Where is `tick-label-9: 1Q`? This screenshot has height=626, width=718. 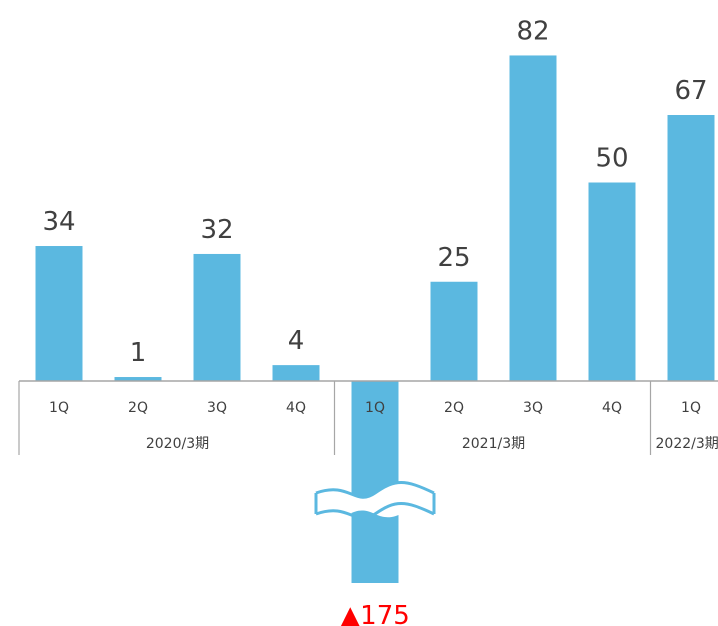
tick-label-9: 1Q is located at coordinates (691, 408).